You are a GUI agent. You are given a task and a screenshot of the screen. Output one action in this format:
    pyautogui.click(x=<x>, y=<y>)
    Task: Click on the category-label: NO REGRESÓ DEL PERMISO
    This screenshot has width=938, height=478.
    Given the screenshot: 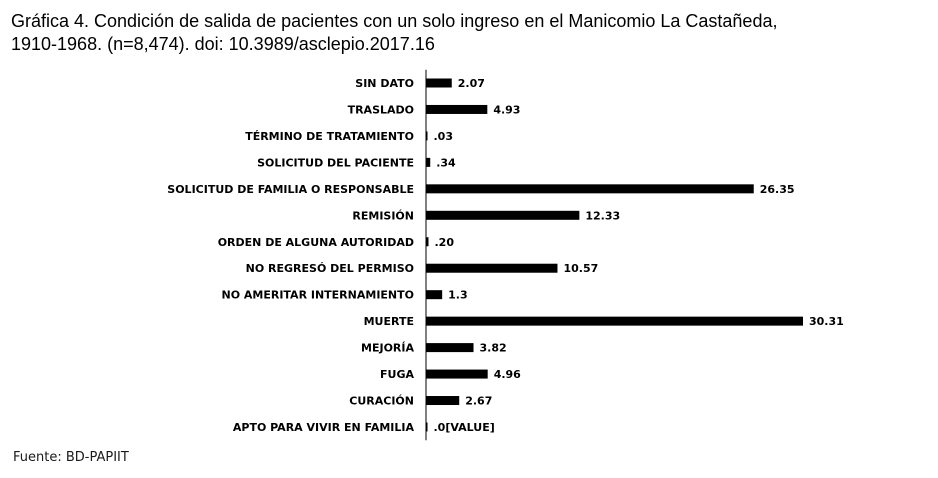 What is the action you would take?
    pyautogui.click(x=330, y=268)
    